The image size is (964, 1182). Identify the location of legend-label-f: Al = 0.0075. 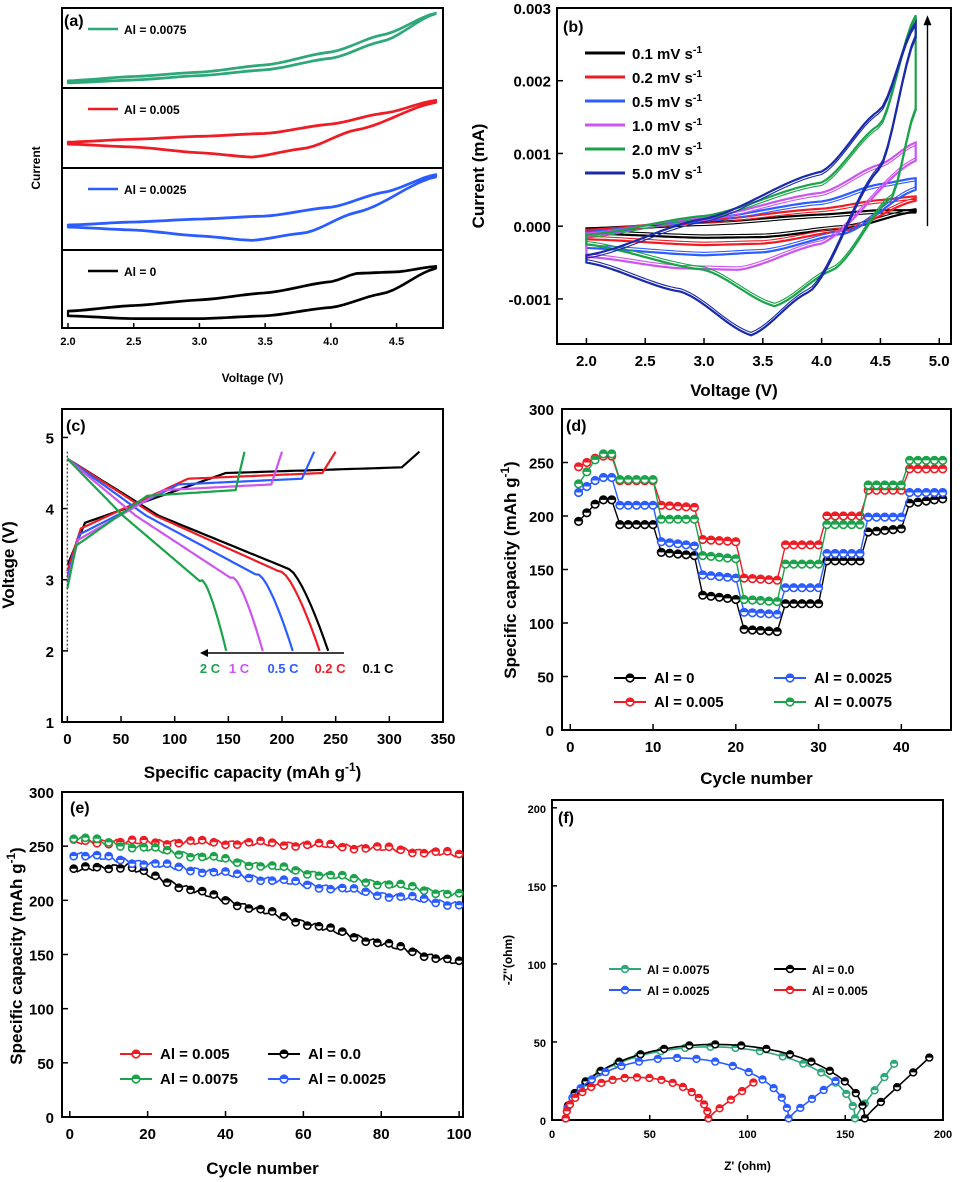
(678, 970).